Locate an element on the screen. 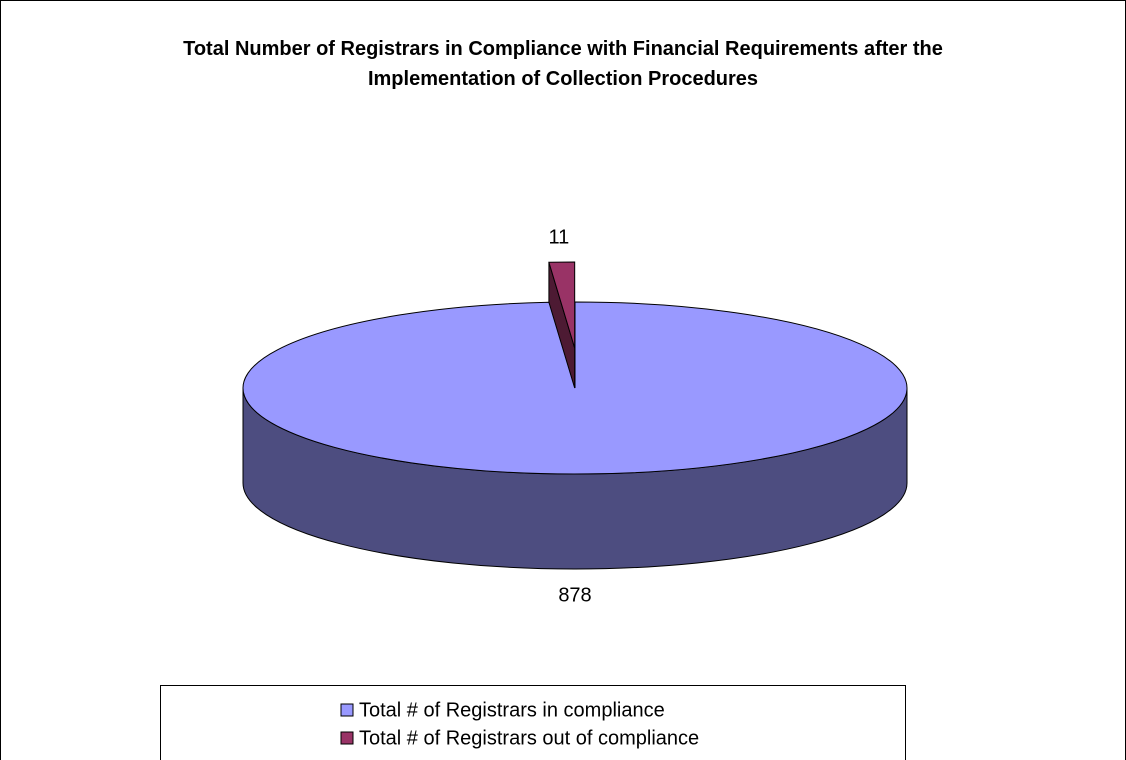 Image resolution: width=1126 pixels, height=760 pixels. data-label: 11 is located at coordinates (559, 238).